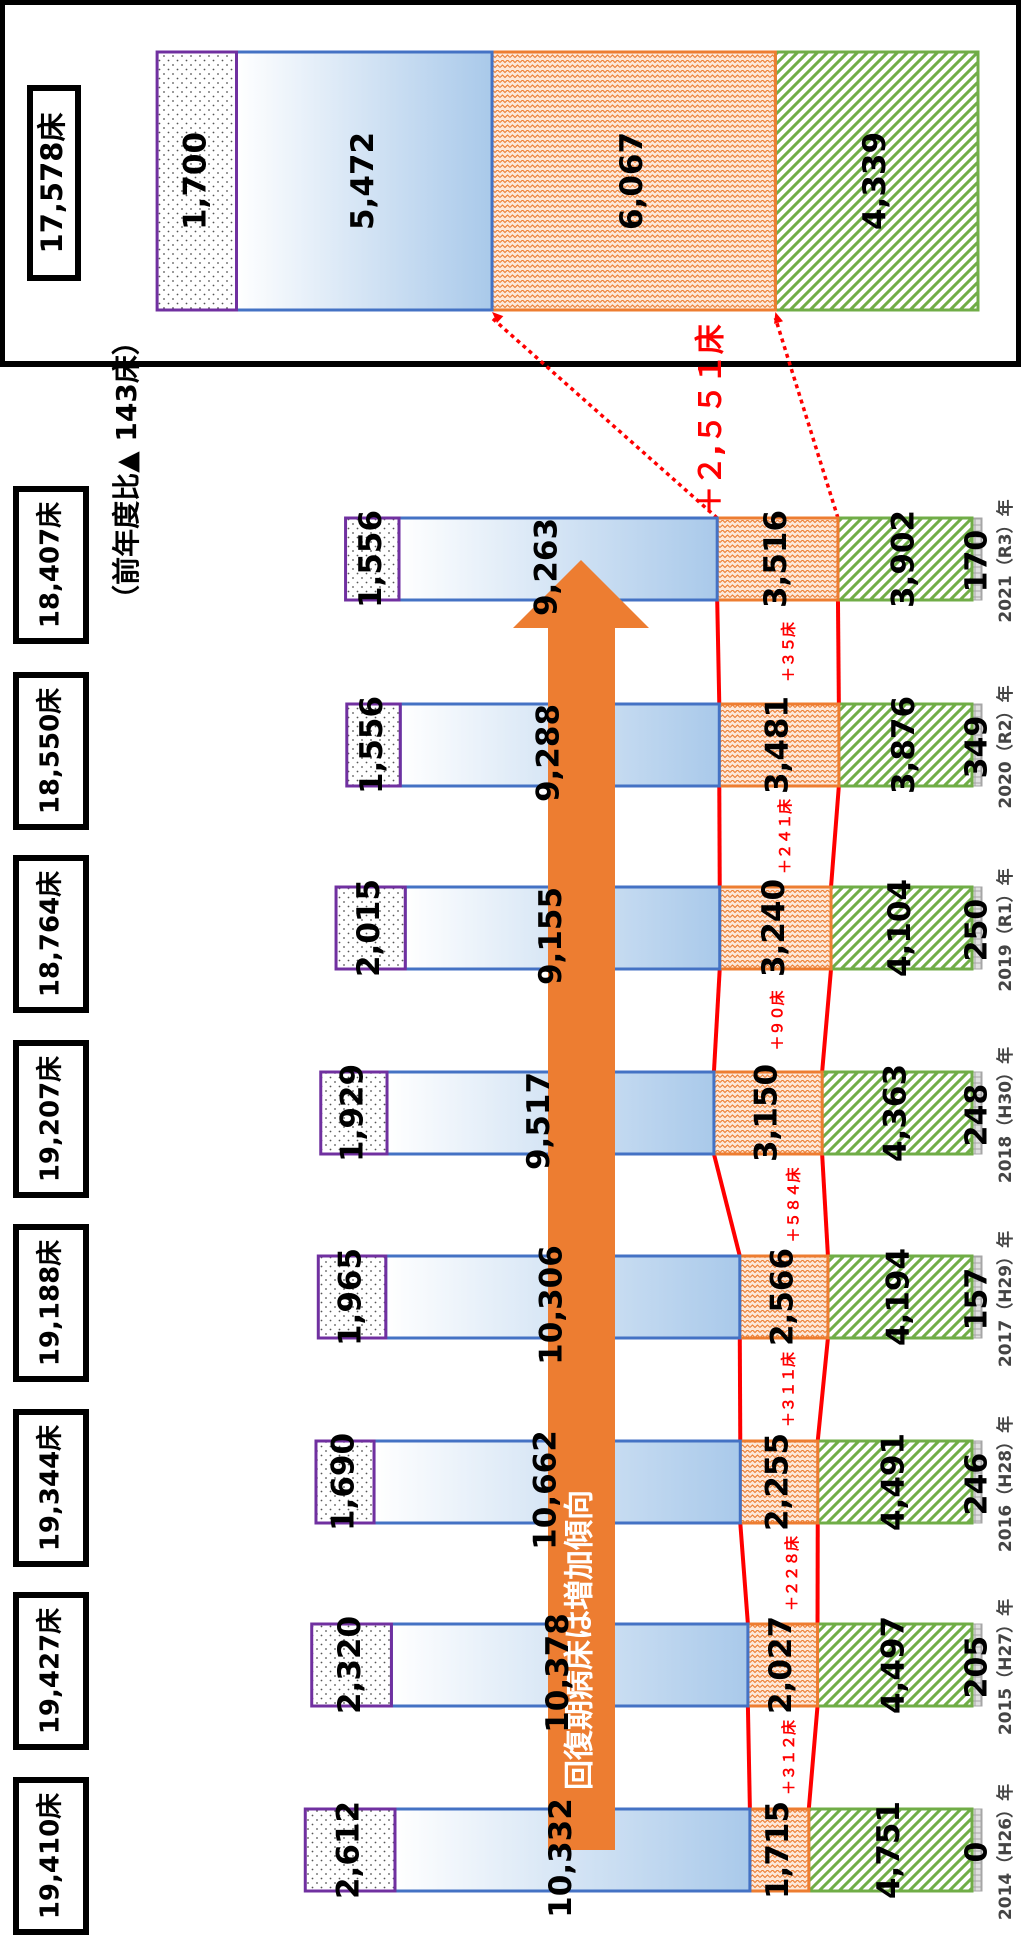  I want to click on total-label: 18,407床, so click(50, 565).